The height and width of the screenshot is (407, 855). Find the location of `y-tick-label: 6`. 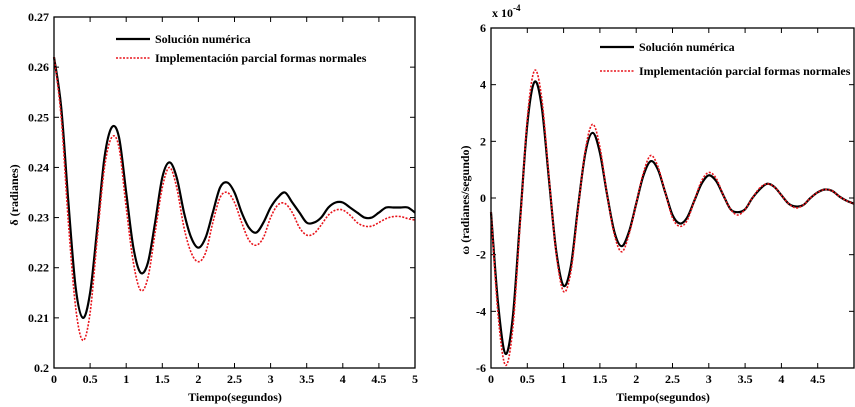

y-tick-label: 6 is located at coordinates (483, 28).